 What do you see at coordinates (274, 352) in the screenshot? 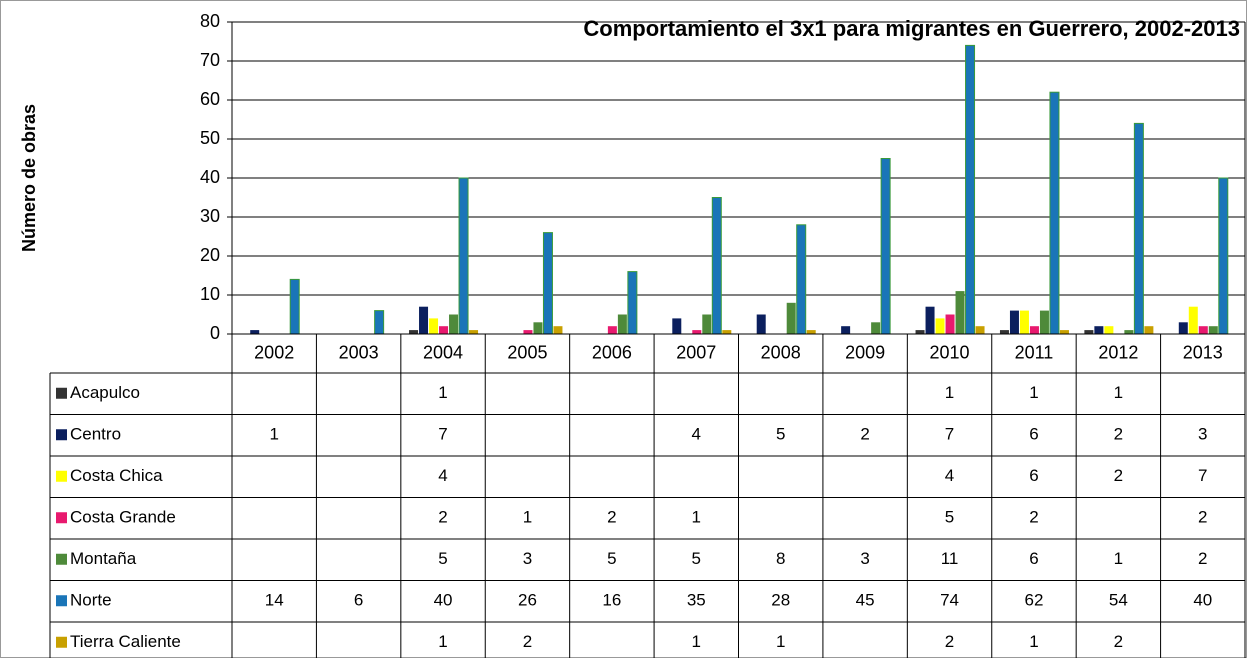
I see `x-tick-label: 2002` at bounding box center [274, 352].